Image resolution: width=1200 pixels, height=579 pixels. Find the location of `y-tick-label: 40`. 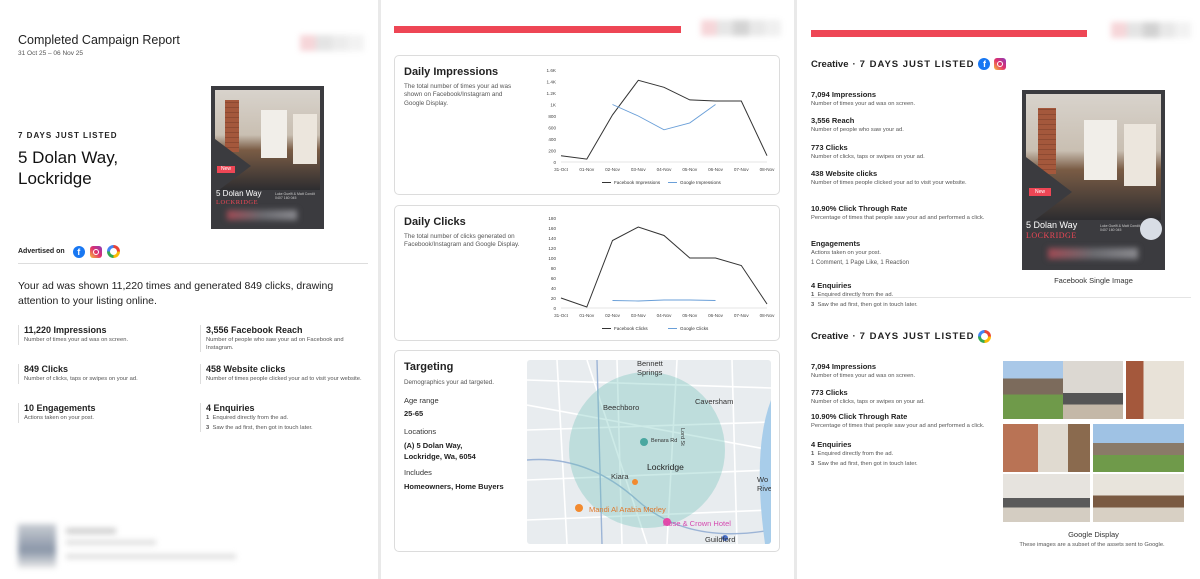

y-tick-label: 40 is located at coordinates (554, 288).